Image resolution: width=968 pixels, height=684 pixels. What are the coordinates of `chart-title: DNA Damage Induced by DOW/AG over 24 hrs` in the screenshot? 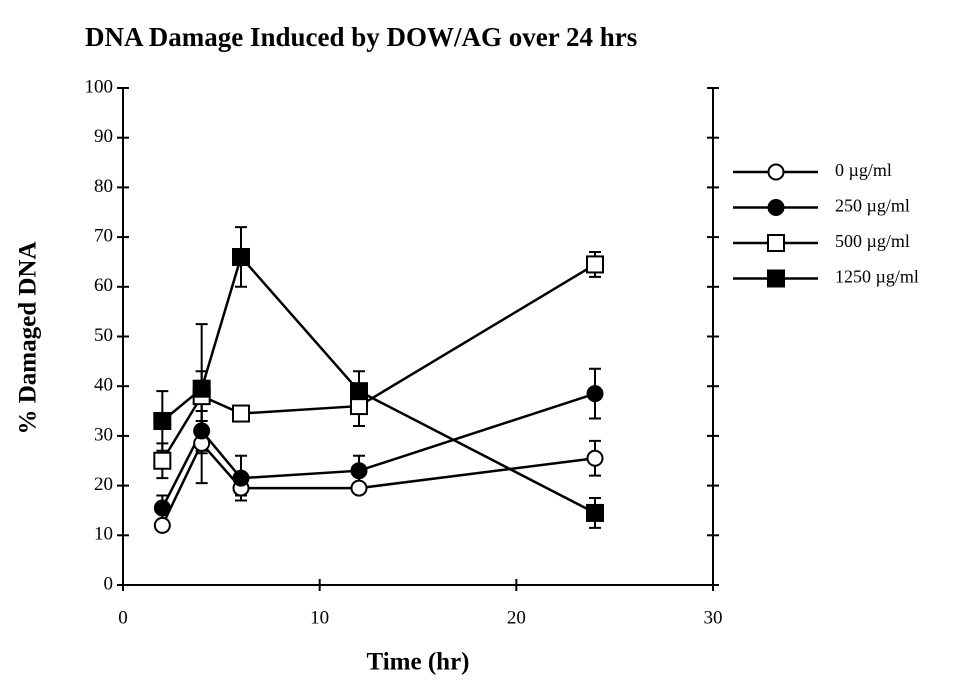 It's located at (361, 37).